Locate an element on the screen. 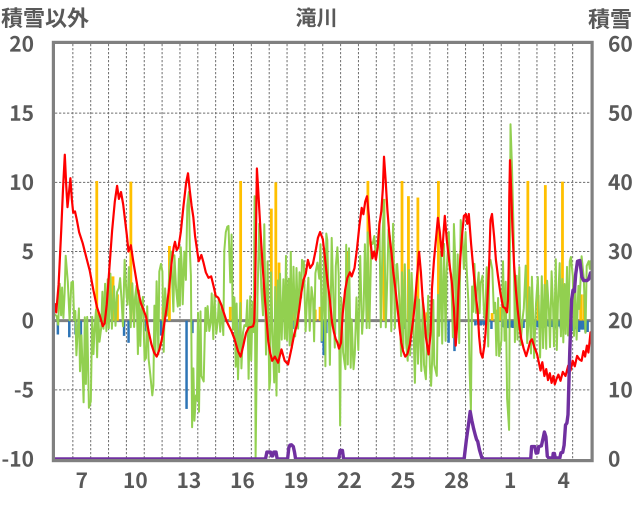  left-axis-label is located at coordinates (45, 18).